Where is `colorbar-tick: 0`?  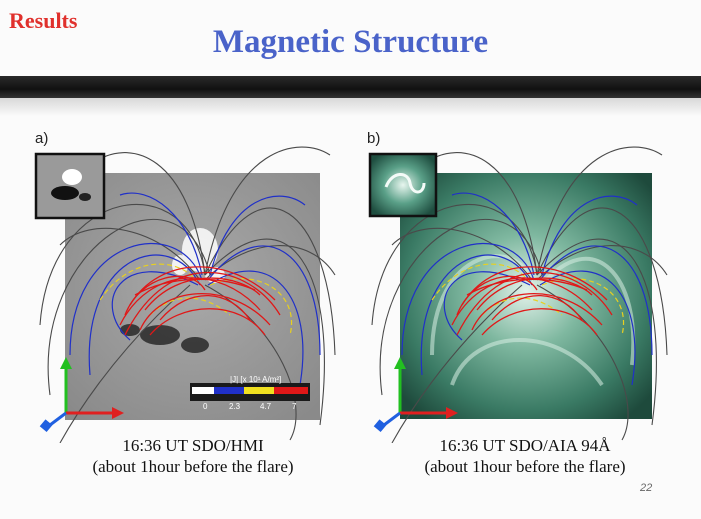
colorbar-tick: 0 is located at coordinates (205, 406).